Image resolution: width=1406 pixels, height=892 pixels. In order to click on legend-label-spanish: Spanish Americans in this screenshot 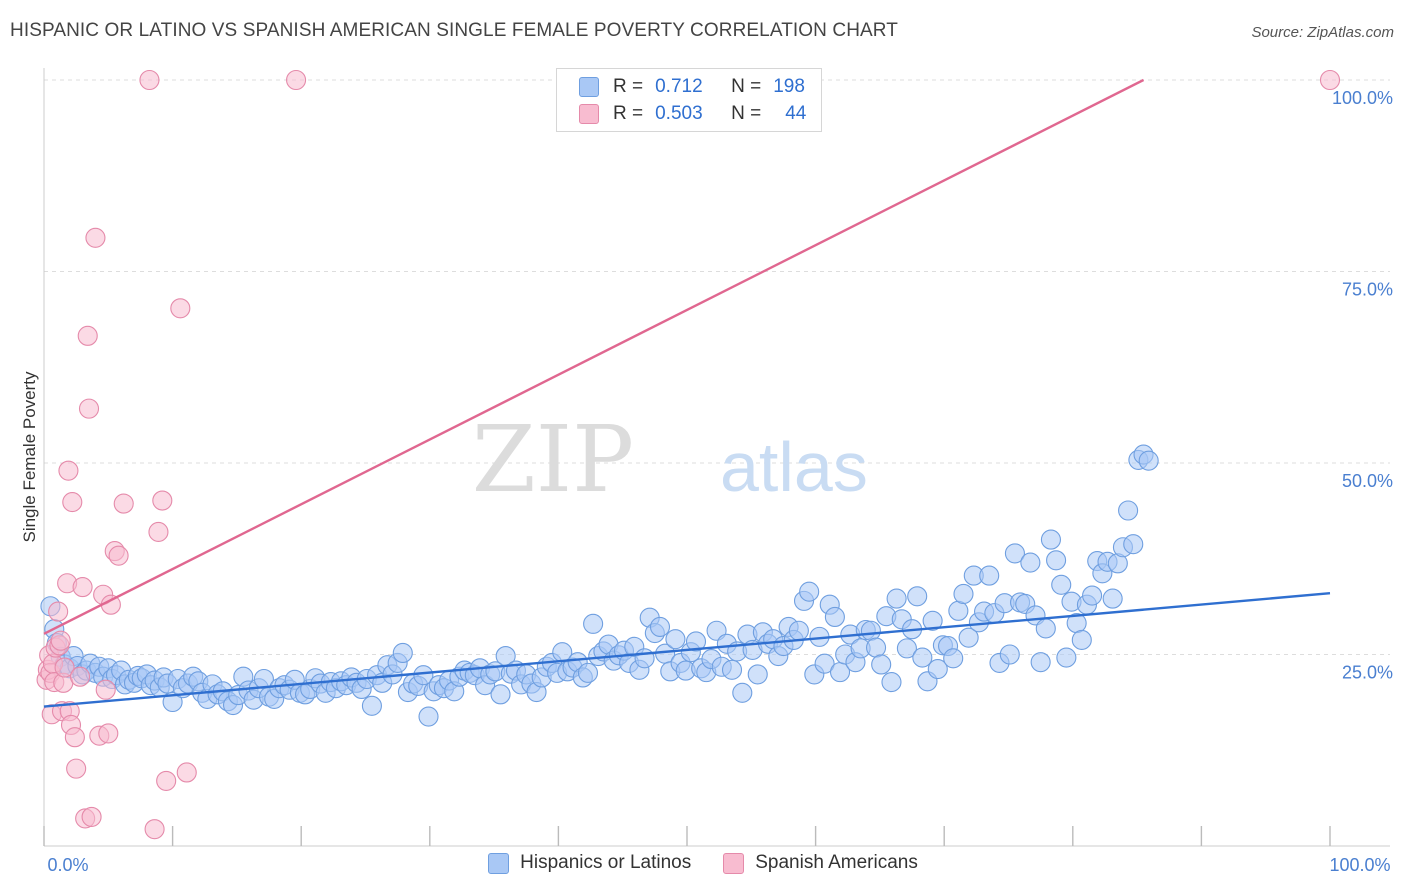, I will do `click(836, 862)`.